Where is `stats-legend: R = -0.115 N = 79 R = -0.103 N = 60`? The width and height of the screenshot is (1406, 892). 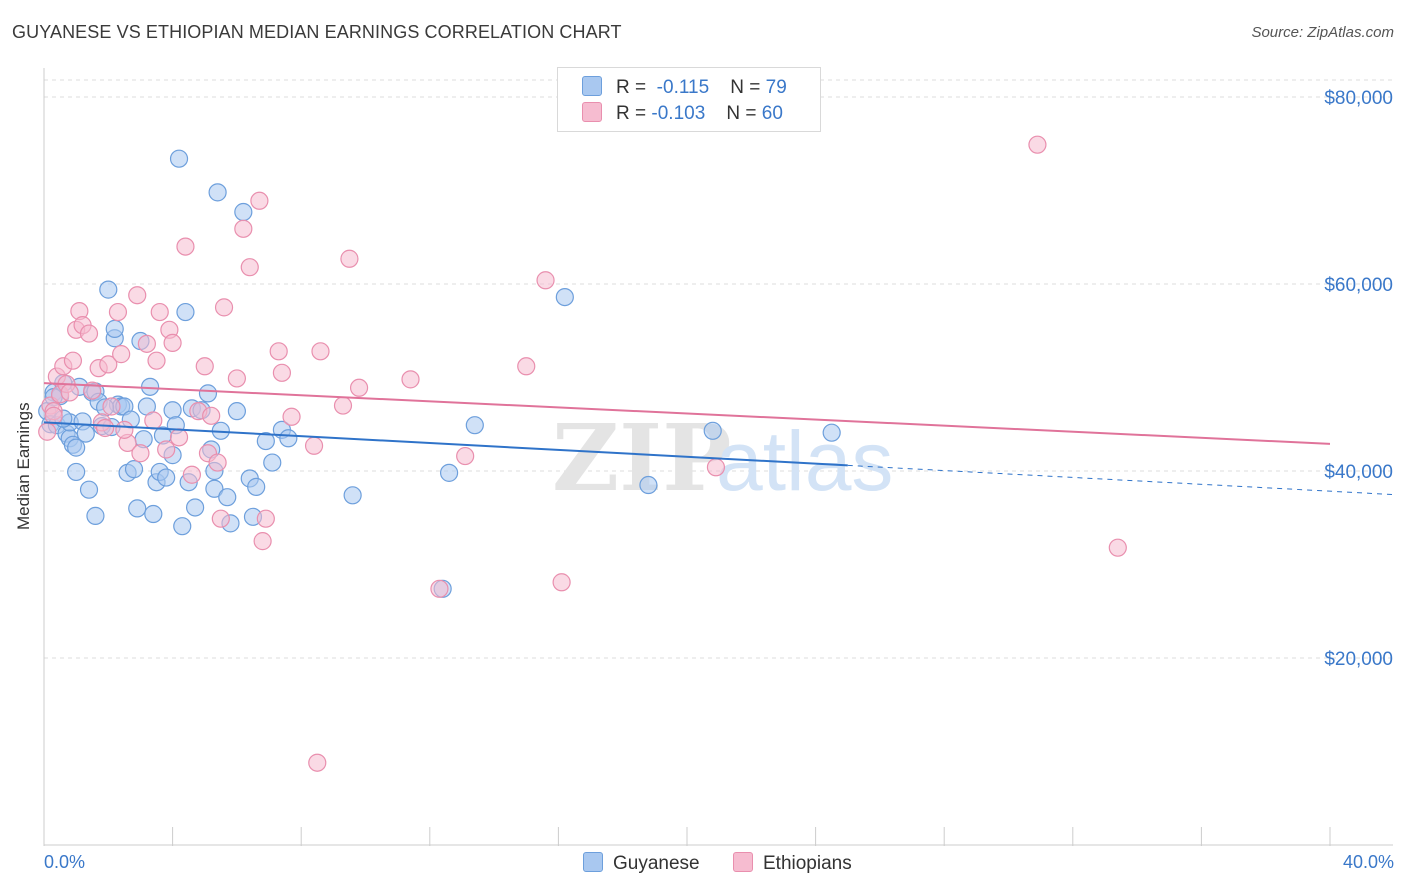
stats-legend: R = -0.115 N = 79 R = -0.103 N = 60 is located at coordinates (689, 99).